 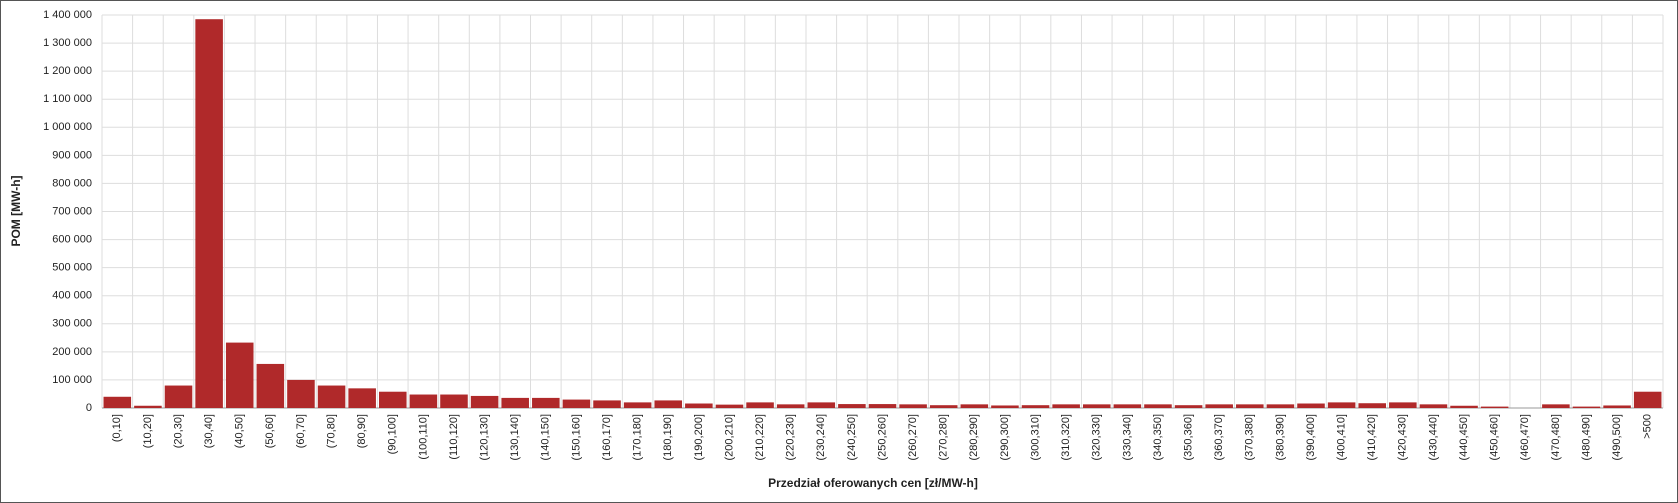 I want to click on x-tick-label: (450,460], so click(x=1495, y=437).